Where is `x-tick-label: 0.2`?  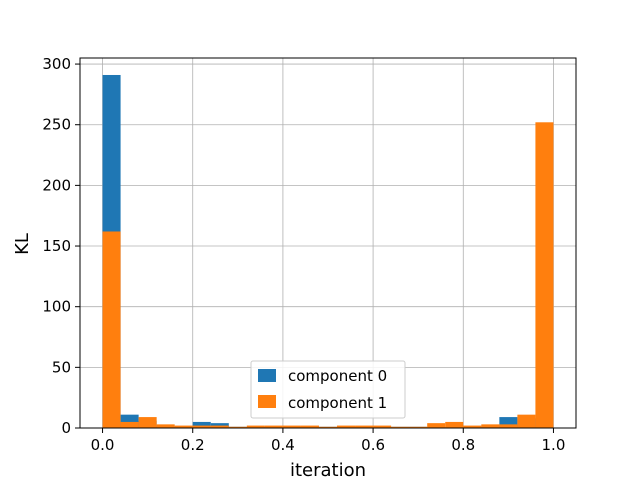
x-tick-label: 0.2 is located at coordinates (193, 445).